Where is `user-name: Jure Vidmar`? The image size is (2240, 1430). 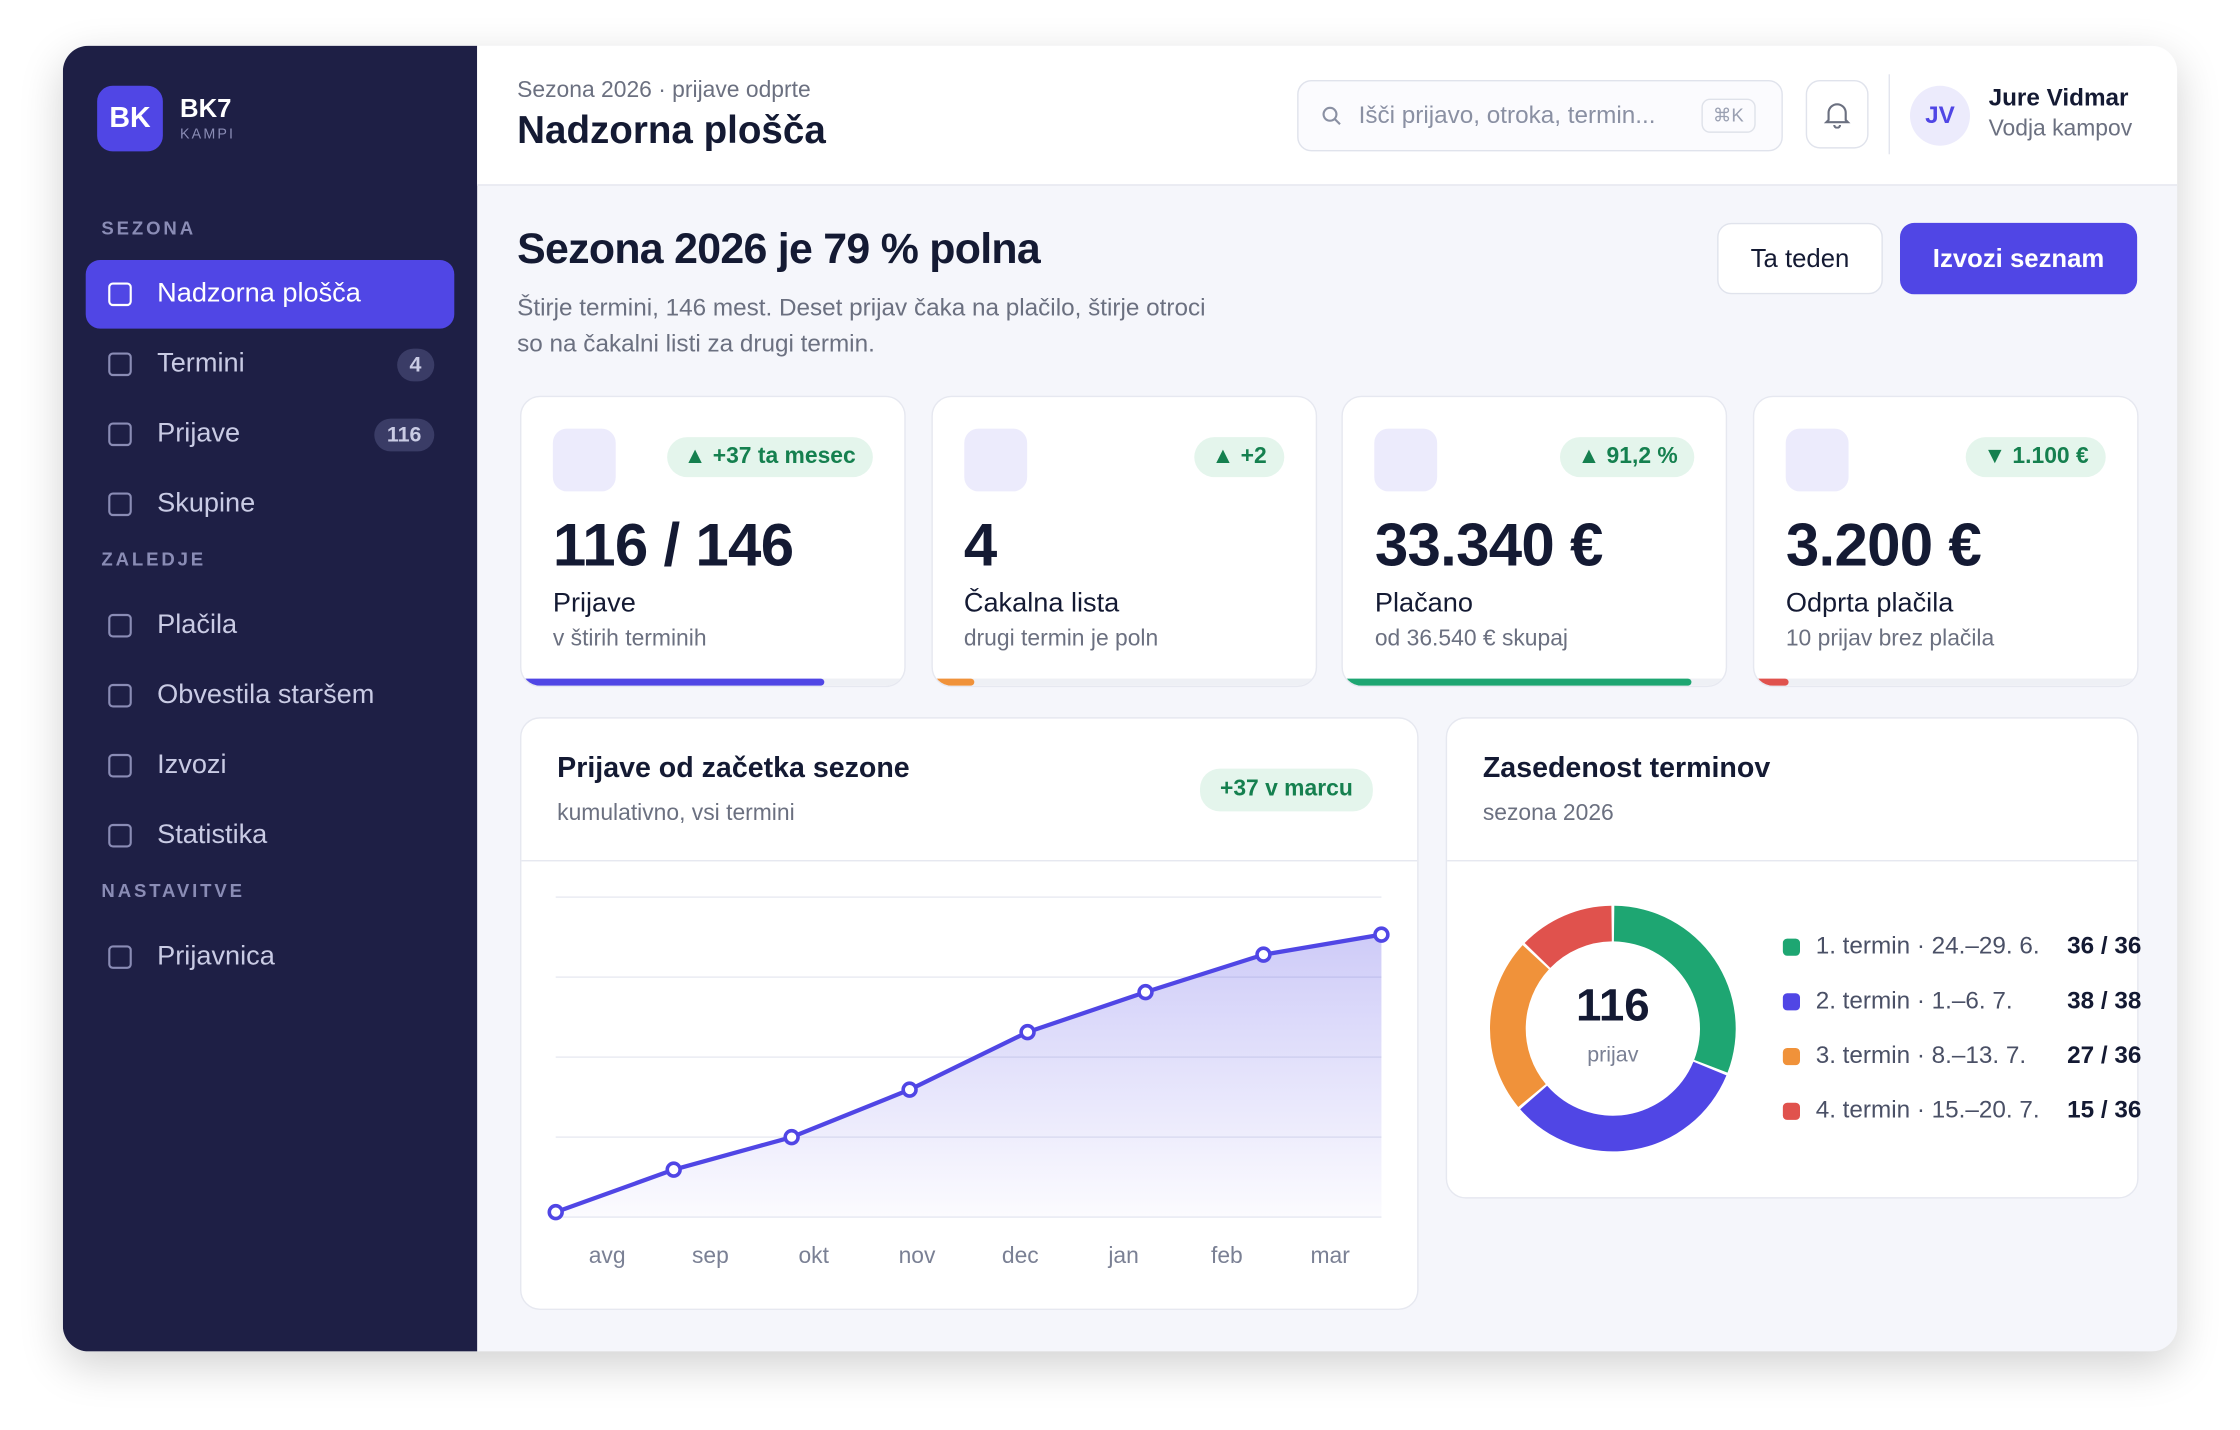
user-name: Jure Vidmar is located at coordinates (2058, 98).